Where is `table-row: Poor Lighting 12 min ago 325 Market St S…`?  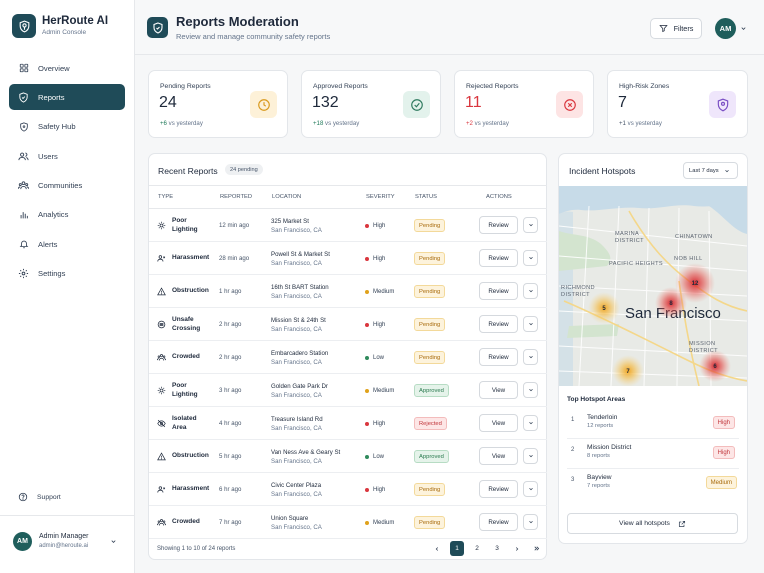
table-row: Poor Lighting 12 min ago 325 Market St S… is located at coordinates (348, 225).